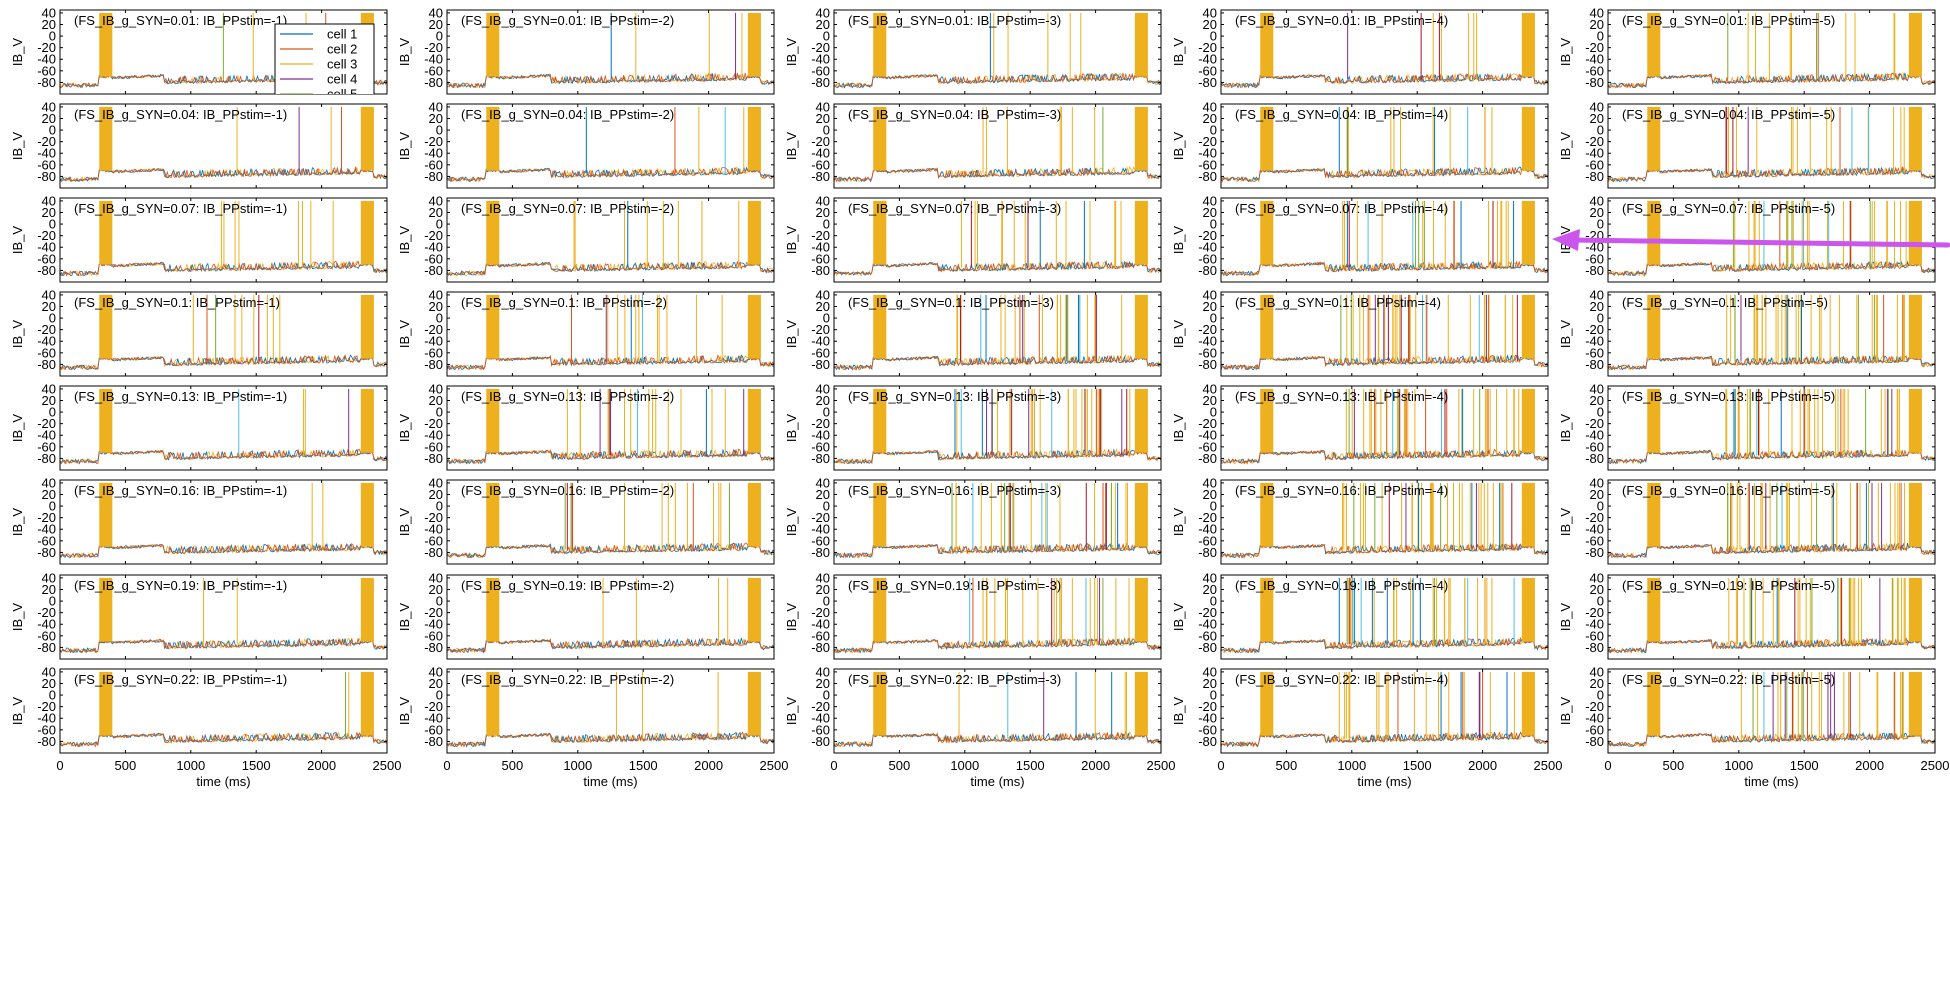 This screenshot has width=1950, height=998. I want to click on annotation-layer, so click(1751, 240).